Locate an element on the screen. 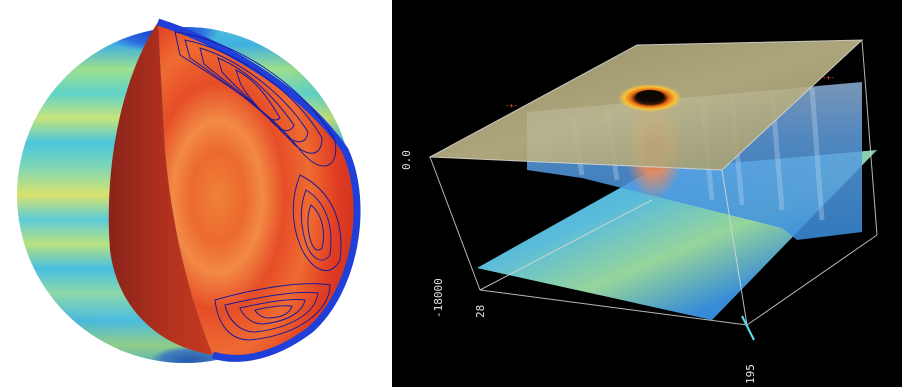 The height and width of the screenshot is (387, 902). corner-a-label: 28 is located at coordinates (480, 311).